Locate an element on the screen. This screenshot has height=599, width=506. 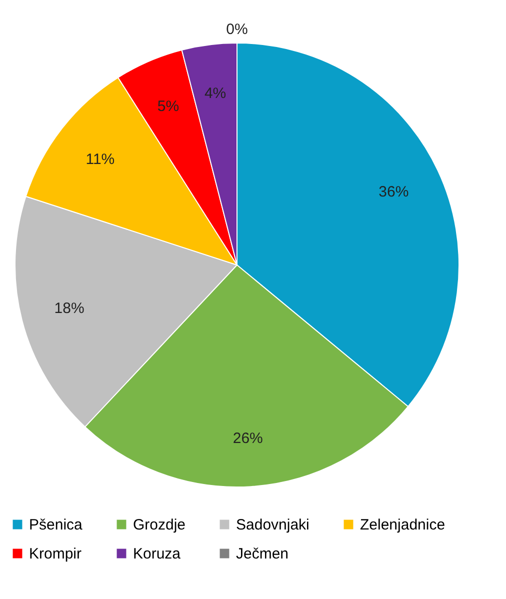
text: 0% is located at coordinates (237, 29).